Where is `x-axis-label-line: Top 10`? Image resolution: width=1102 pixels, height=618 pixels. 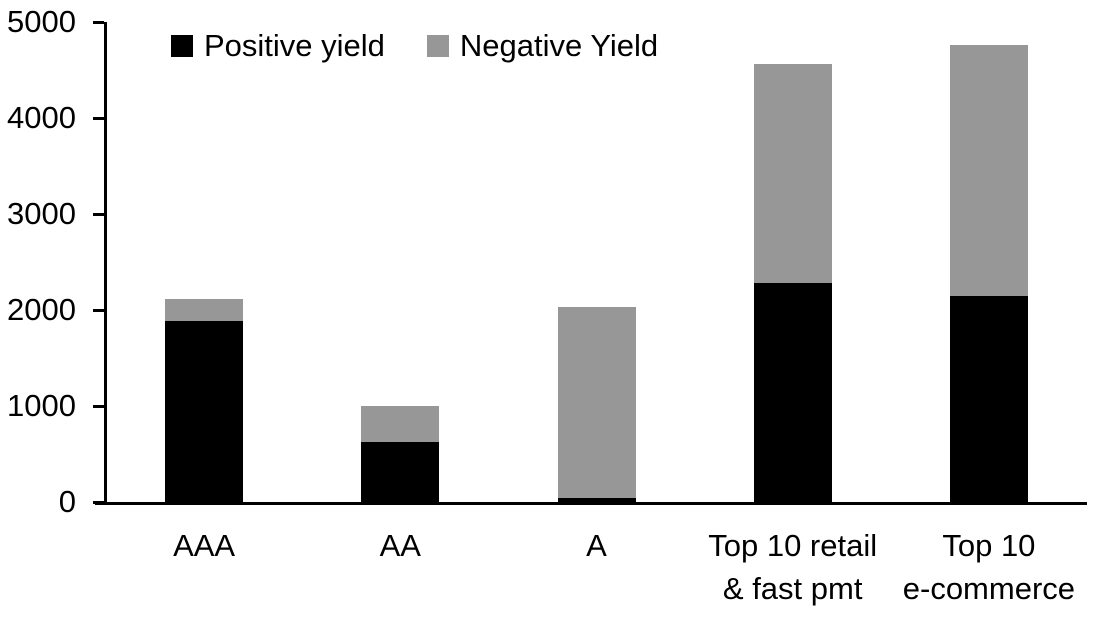
x-axis-label-line: Top 10 is located at coordinates (989, 545).